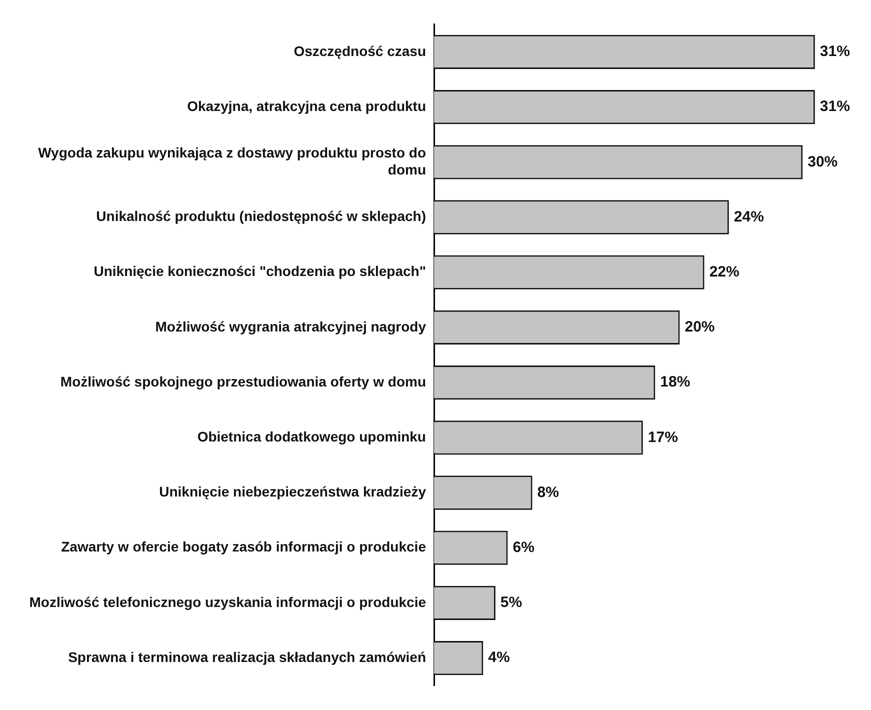  Describe the element at coordinates (290, 326) in the screenshot. I see `y-tick-label: Możliwość wygrania atrakcyjnej nagrody` at that location.